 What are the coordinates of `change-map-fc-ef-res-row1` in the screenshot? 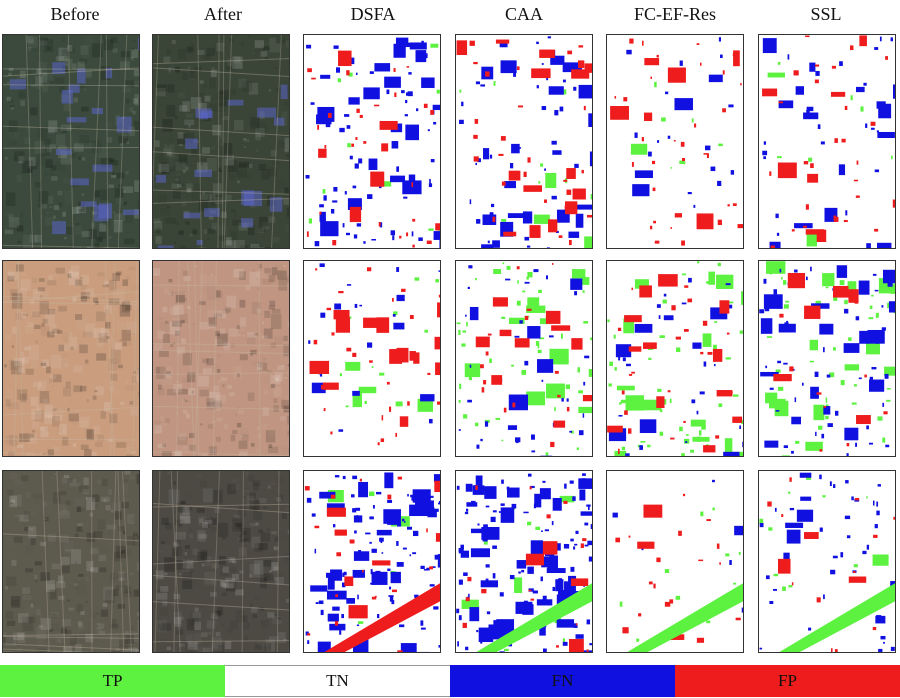 It's located at (675, 141).